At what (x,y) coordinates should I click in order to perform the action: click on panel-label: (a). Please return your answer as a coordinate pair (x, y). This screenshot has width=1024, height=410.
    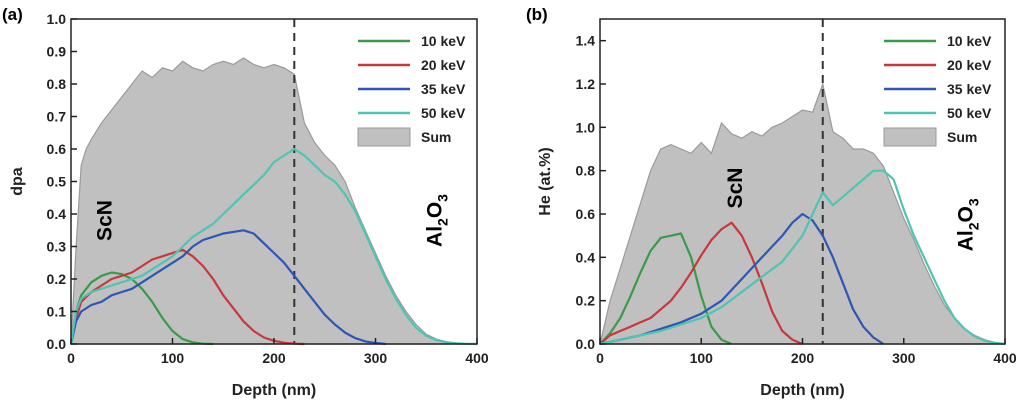
    Looking at the image, I should click on (12, 14).